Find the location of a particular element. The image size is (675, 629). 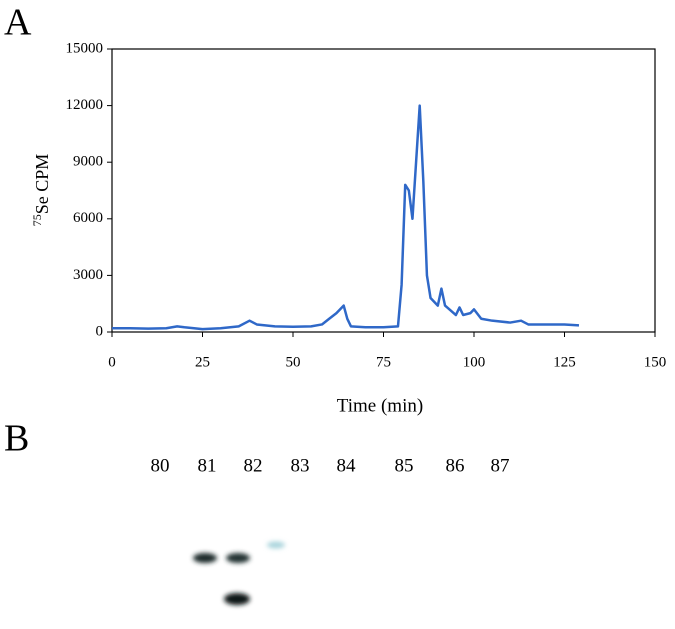

y-tick-label: 0 is located at coordinates (100, 331).